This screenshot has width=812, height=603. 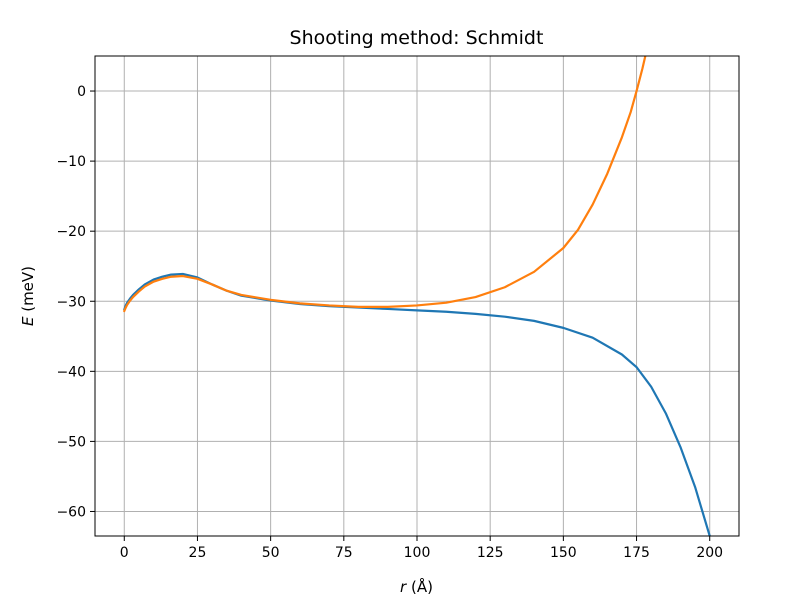 What do you see at coordinates (417, 38) in the screenshot?
I see `chart-title: Shooting method: Schmidt` at bounding box center [417, 38].